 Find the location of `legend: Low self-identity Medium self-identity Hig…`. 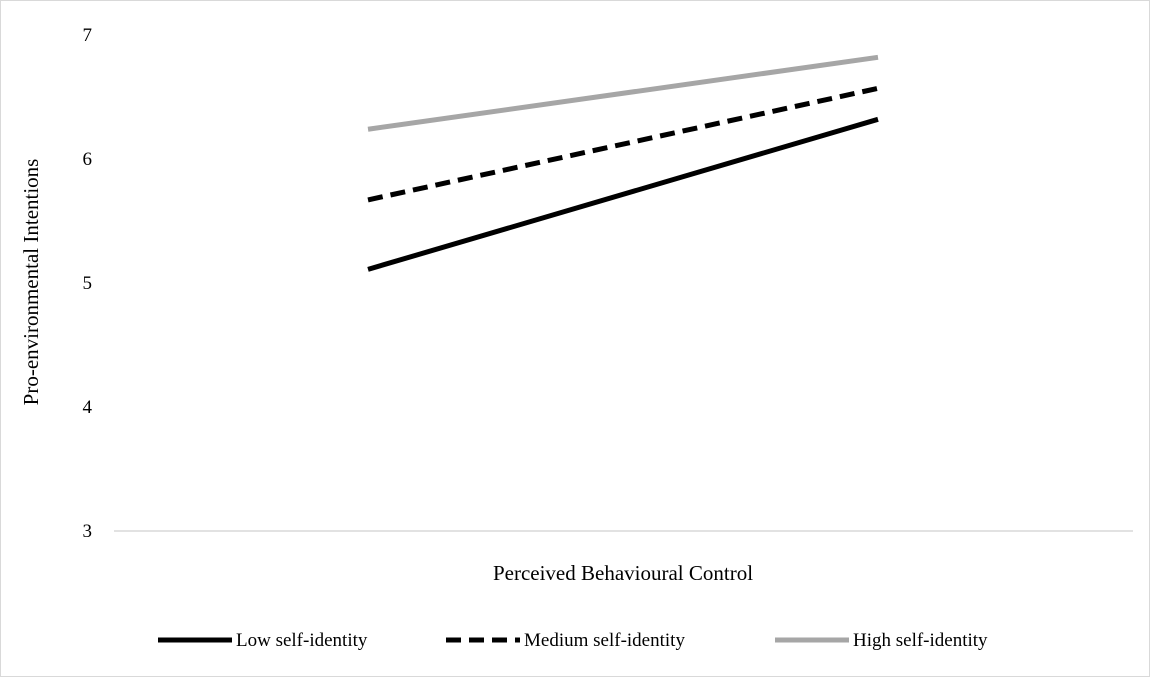

legend: Low self-identity Medium self-identity Hig… is located at coordinates (573, 640).